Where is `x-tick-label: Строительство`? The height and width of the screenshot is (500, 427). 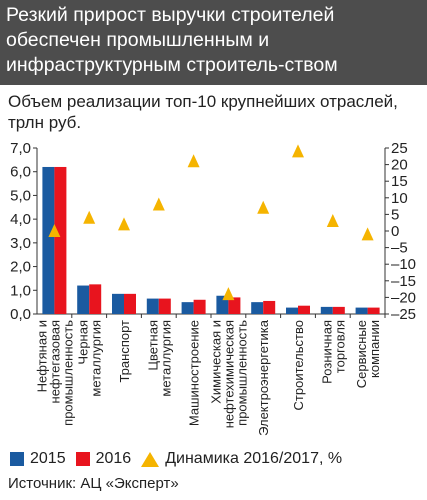 x-tick-label: Строительство is located at coordinates (298, 365).